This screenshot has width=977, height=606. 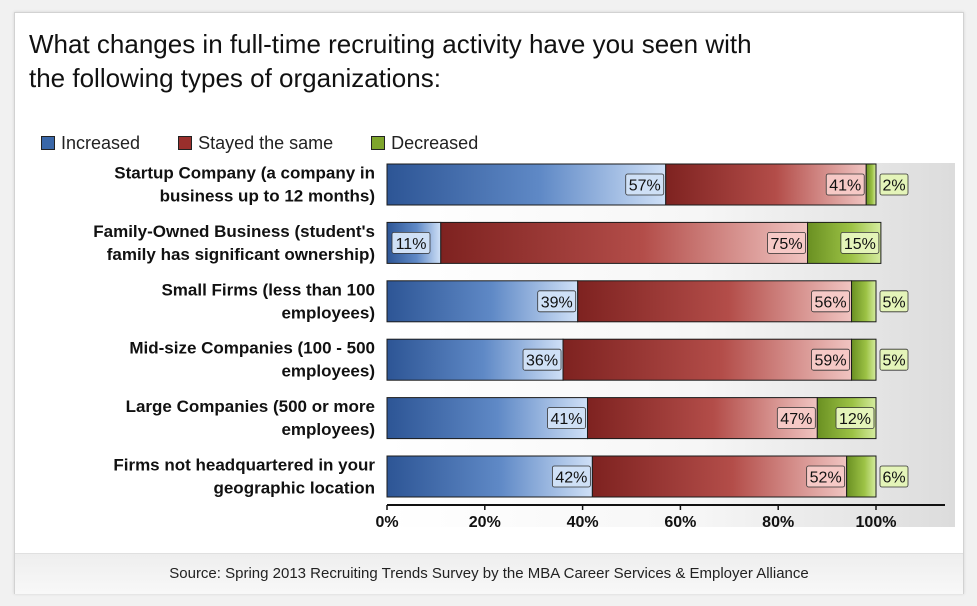 I want to click on category-label: Large Companies (500 or more employees), so click(x=250, y=418).